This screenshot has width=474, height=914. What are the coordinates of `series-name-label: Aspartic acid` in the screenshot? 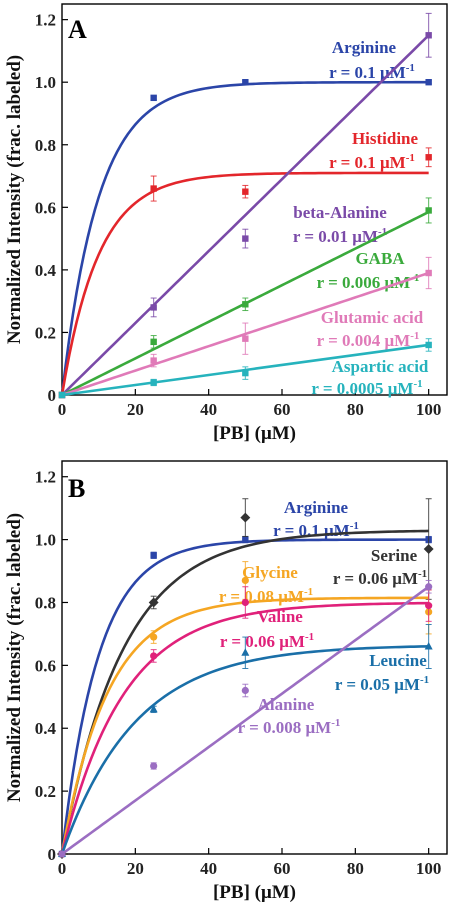 It's located at (380, 366).